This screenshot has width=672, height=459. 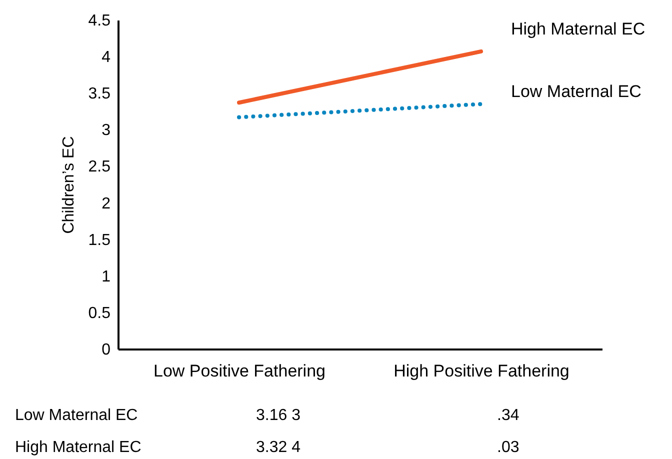 I want to click on y-tick-label: 3, so click(x=106, y=131).